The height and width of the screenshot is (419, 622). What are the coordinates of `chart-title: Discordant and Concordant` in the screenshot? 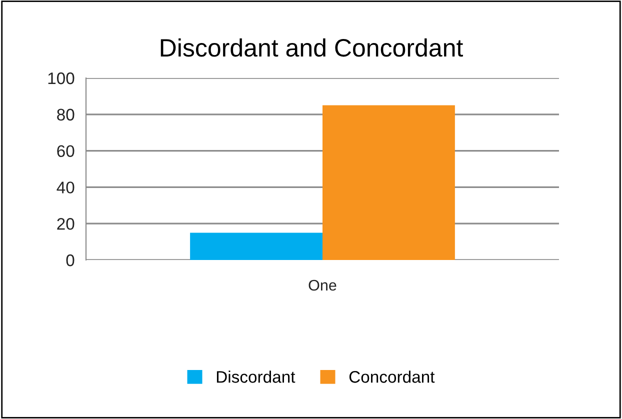 It's located at (311, 47).